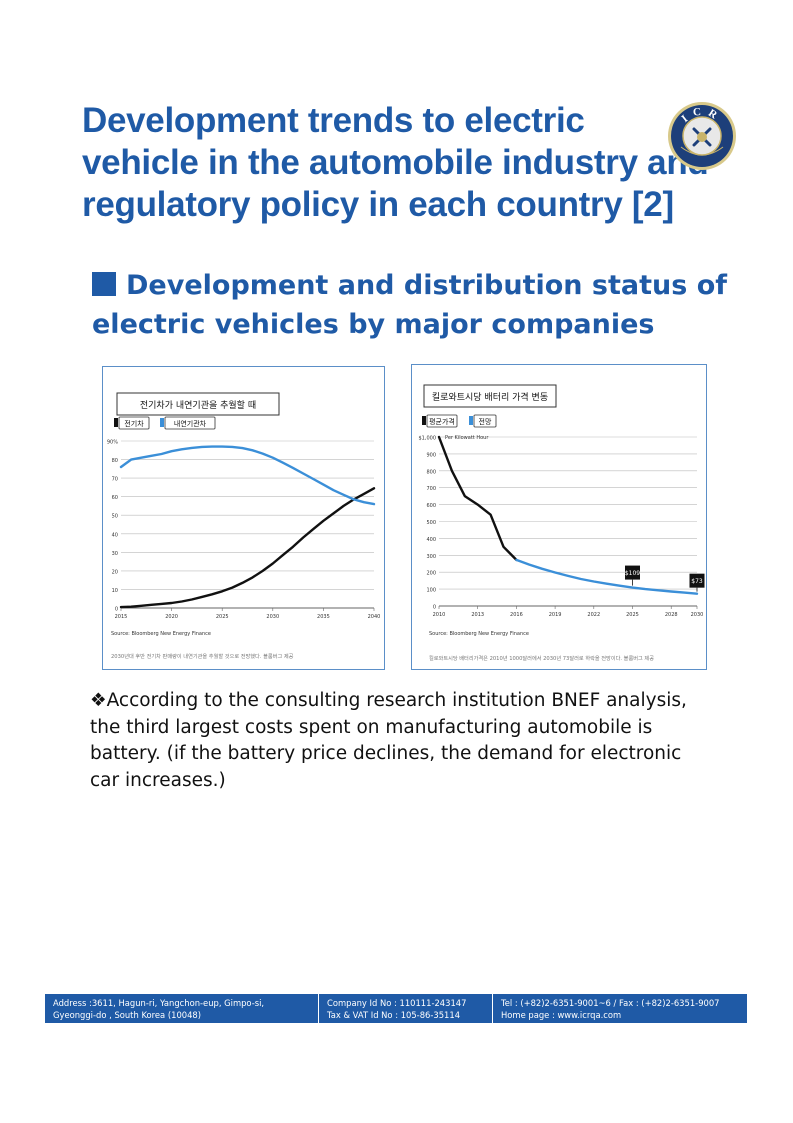 The width and height of the screenshot is (793, 1123). I want to click on y-tick-label: 700, so click(431, 489).